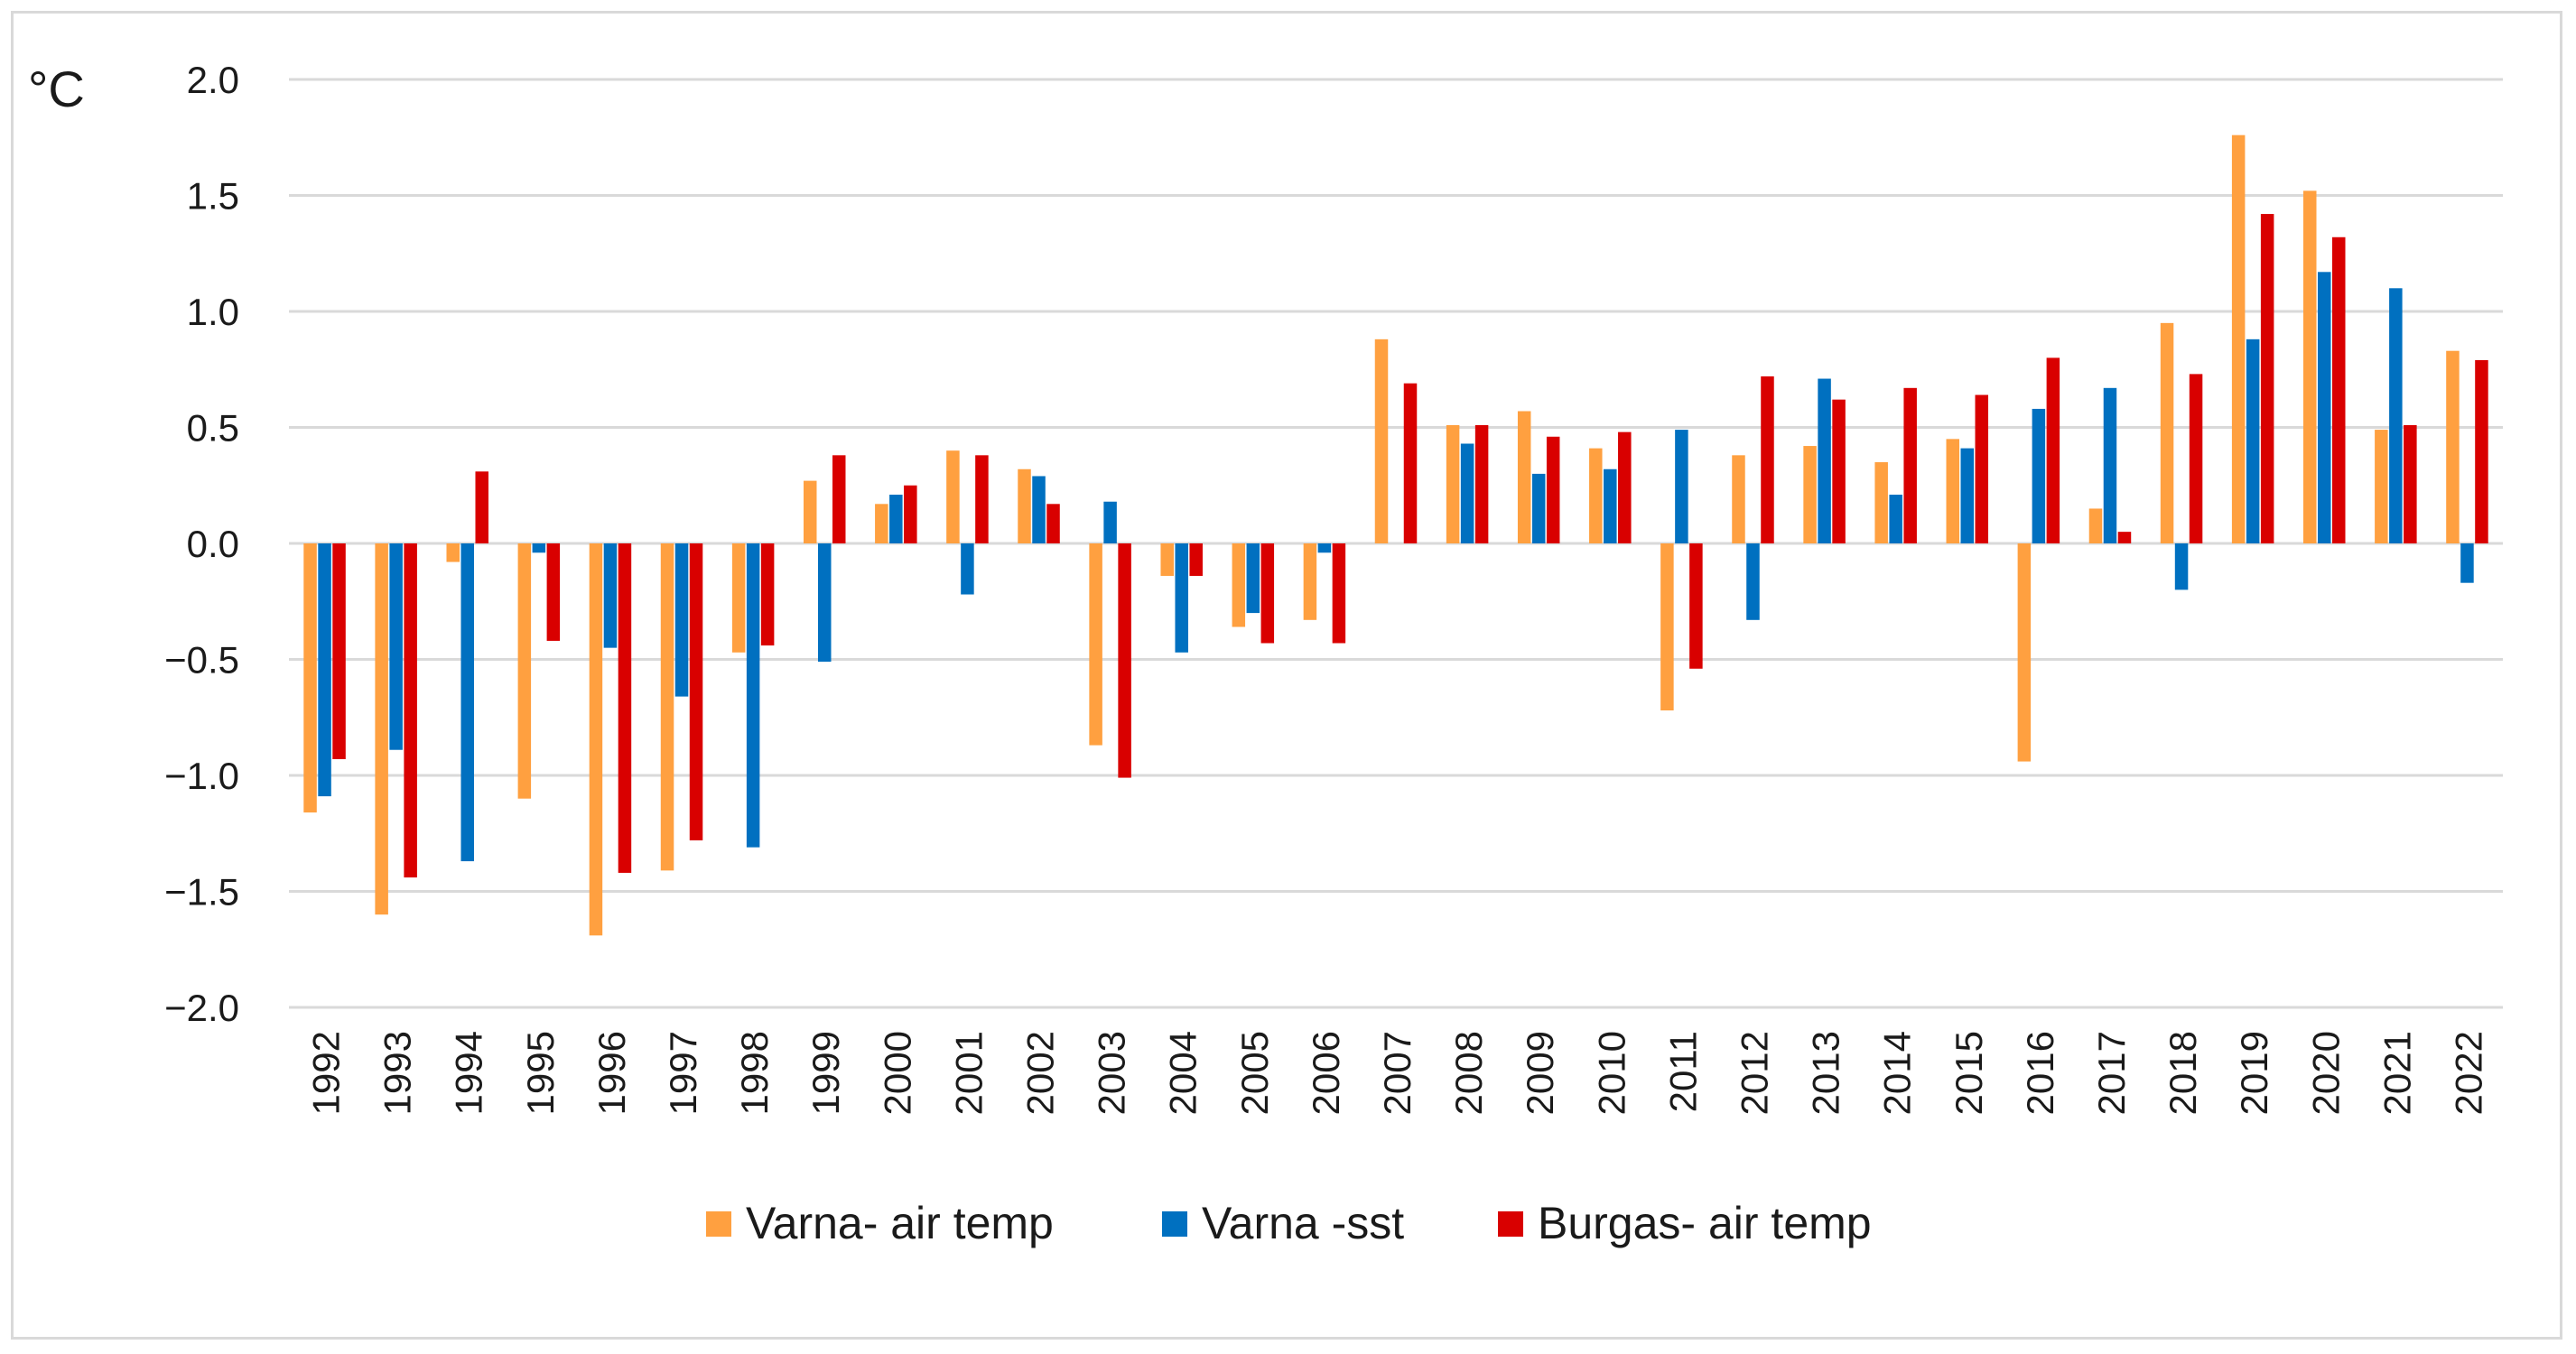 This screenshot has height=1354, width=2576. What do you see at coordinates (1969, 1073) in the screenshot?
I see `x-tick-label: 2015` at bounding box center [1969, 1073].